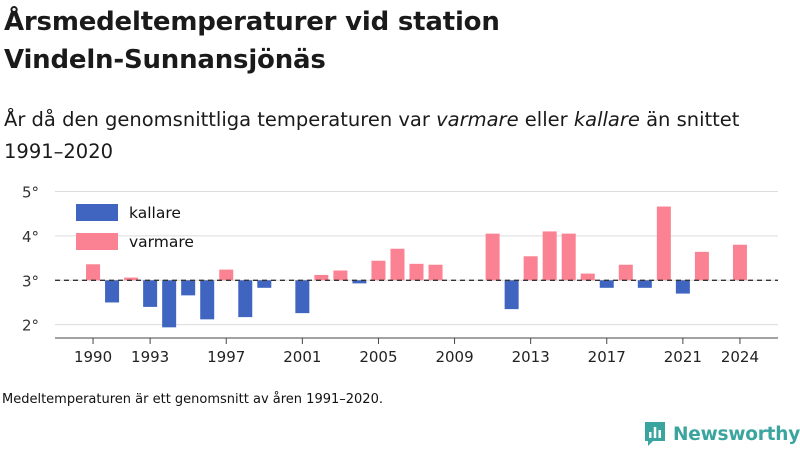  Describe the element at coordinates (112, 291) in the screenshot. I see `bar-1991` at that location.